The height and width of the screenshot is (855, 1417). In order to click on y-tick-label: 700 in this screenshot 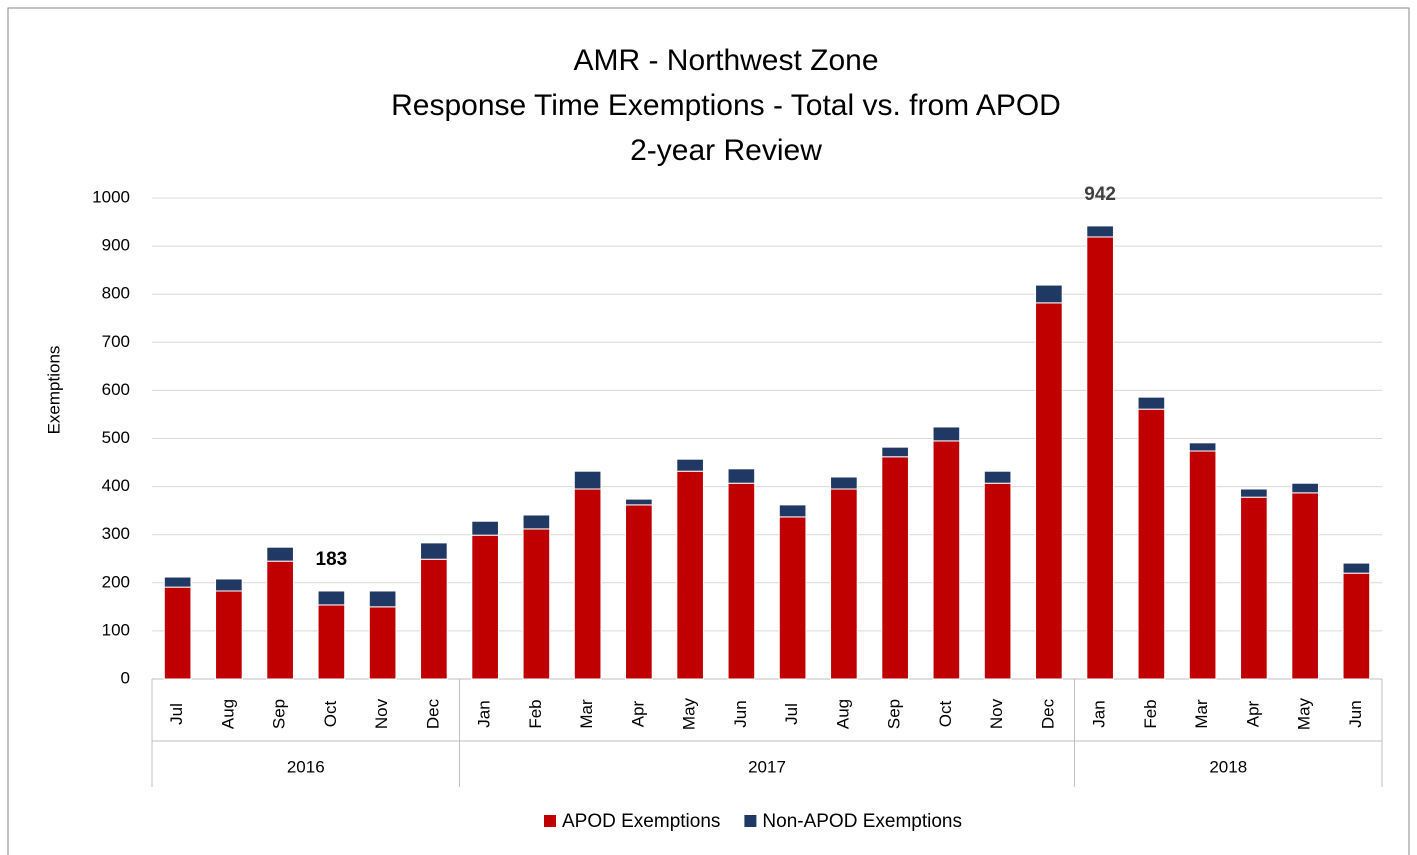, I will do `click(116, 341)`.